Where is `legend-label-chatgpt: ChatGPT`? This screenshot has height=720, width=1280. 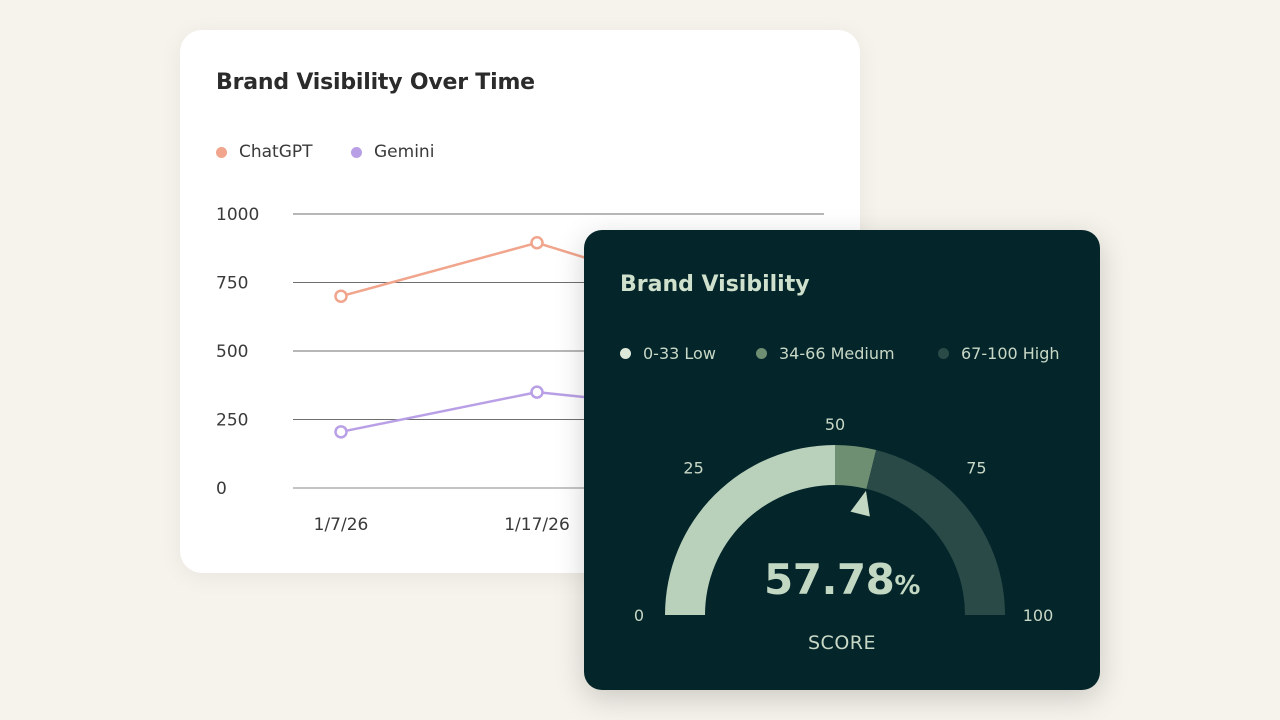
legend-label-chatgpt: ChatGPT is located at coordinates (276, 152).